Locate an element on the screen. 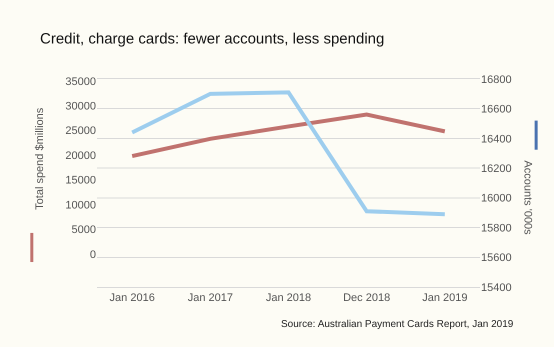 This screenshot has width=554, height=347. y2-tick-label: 15600 is located at coordinates (496, 258).